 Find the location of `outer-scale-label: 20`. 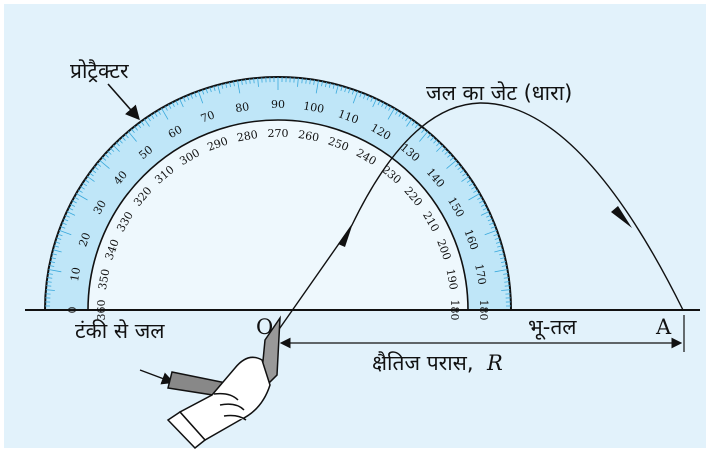

outer-scale-label: 20 is located at coordinates (84, 240).